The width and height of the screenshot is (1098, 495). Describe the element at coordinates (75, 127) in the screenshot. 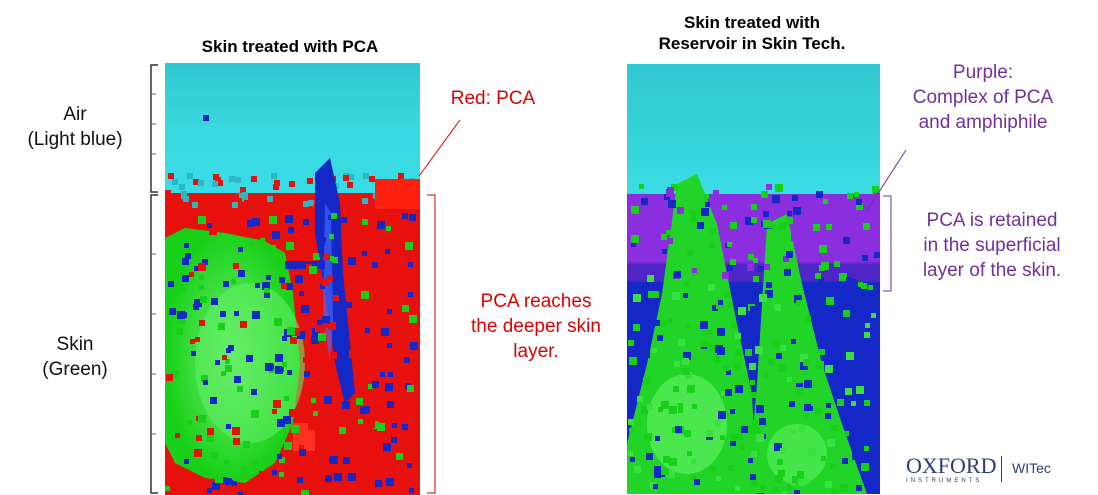

I see `air-label: Air (Light blue)` at that location.